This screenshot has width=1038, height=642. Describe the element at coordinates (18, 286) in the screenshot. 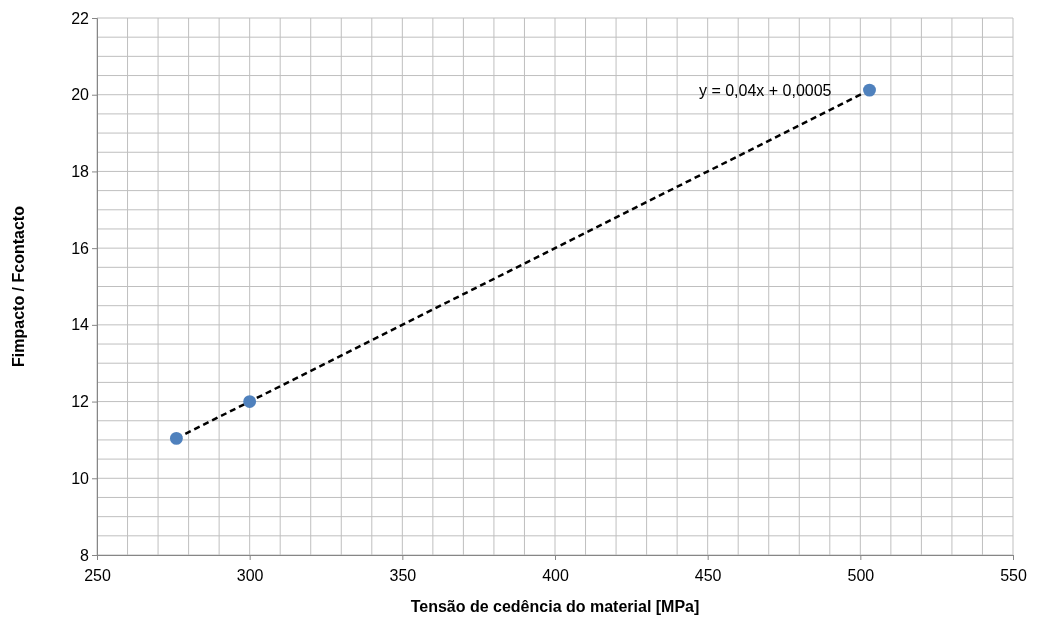

I see `y-axis-title: Fimpacto / Fcontacto` at that location.